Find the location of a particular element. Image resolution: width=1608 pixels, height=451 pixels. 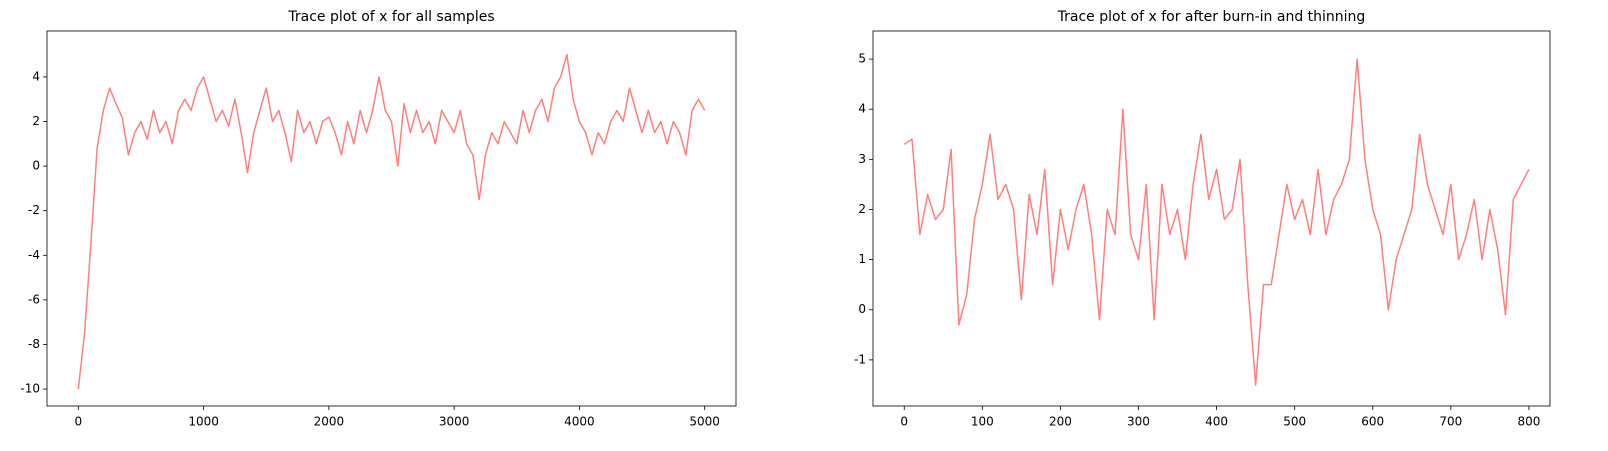

x-tick-label: 700 is located at coordinates (1450, 422).